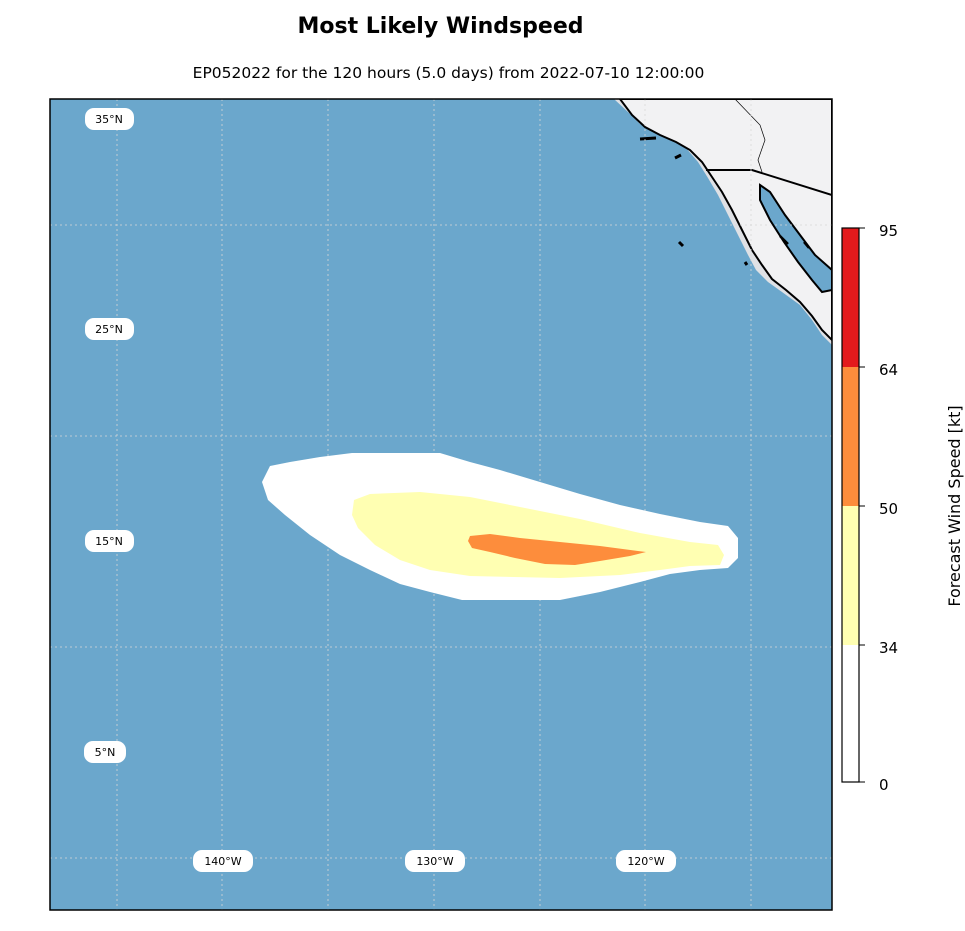  I want to click on wind-swath, so click(500, 526).